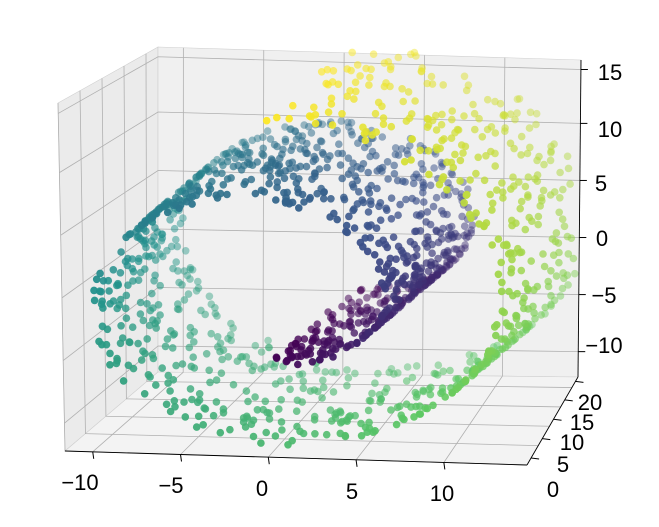 The width and height of the screenshot is (659, 527). I want to click on x-tick-label: −5, so click(170, 485).